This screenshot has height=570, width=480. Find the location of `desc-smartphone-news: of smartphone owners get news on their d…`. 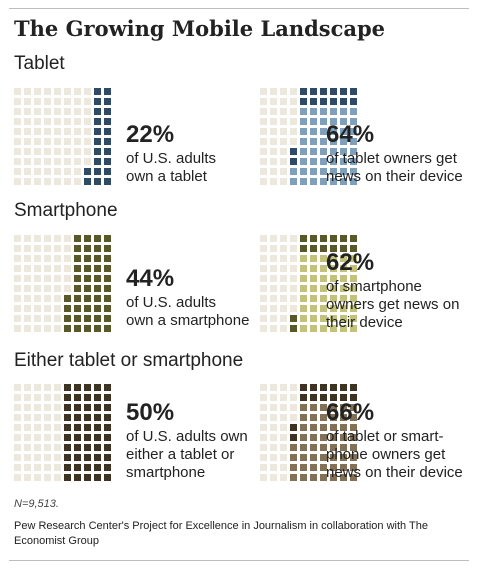

desc-smartphone-news: of smartphone owners get news on their d… is located at coordinates (393, 304).